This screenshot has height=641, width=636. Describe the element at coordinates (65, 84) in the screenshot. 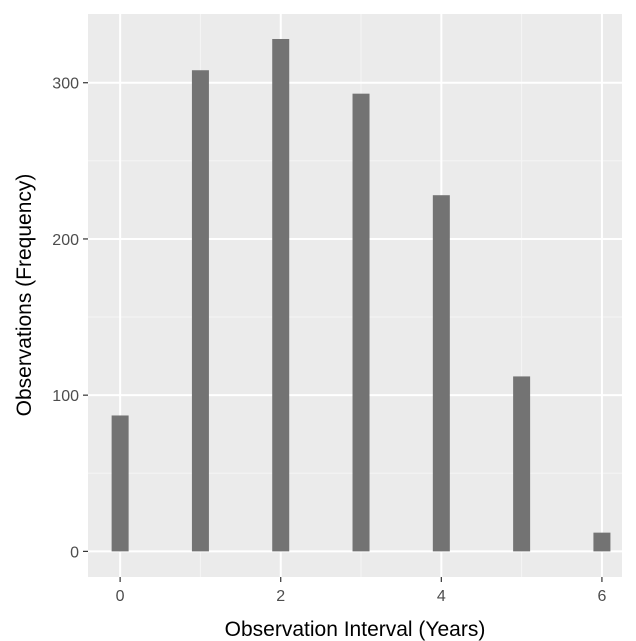

I see `y-tick-label: 300` at that location.